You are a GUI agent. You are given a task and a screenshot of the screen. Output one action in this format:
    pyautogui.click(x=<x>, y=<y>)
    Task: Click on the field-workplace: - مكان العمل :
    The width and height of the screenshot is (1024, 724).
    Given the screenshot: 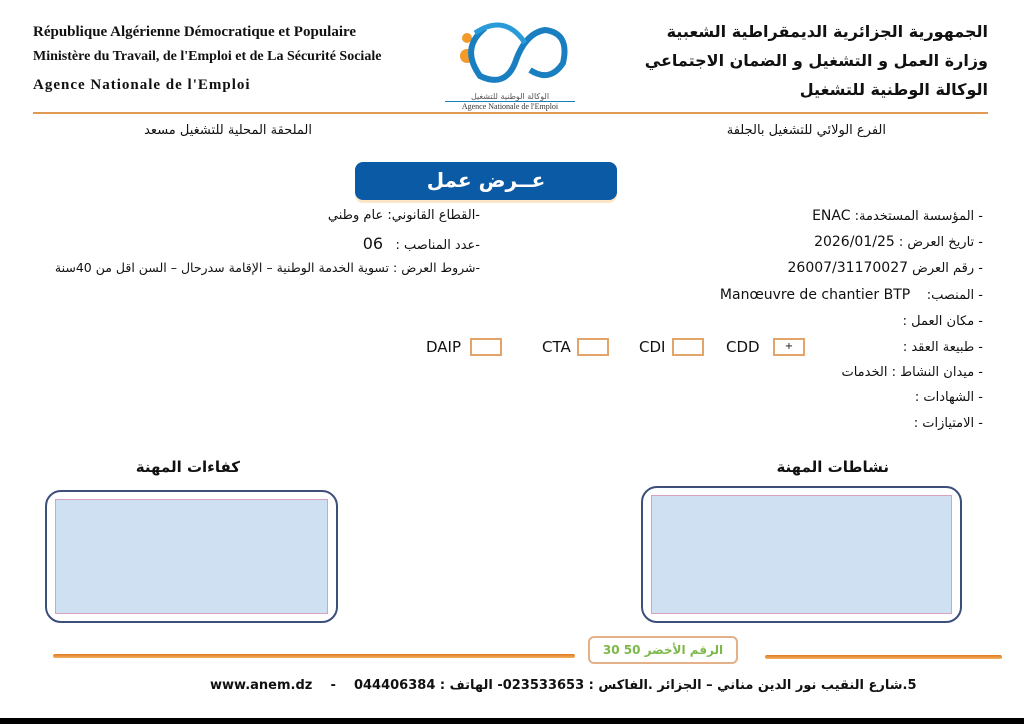 What is the action you would take?
    pyautogui.click(x=942, y=321)
    